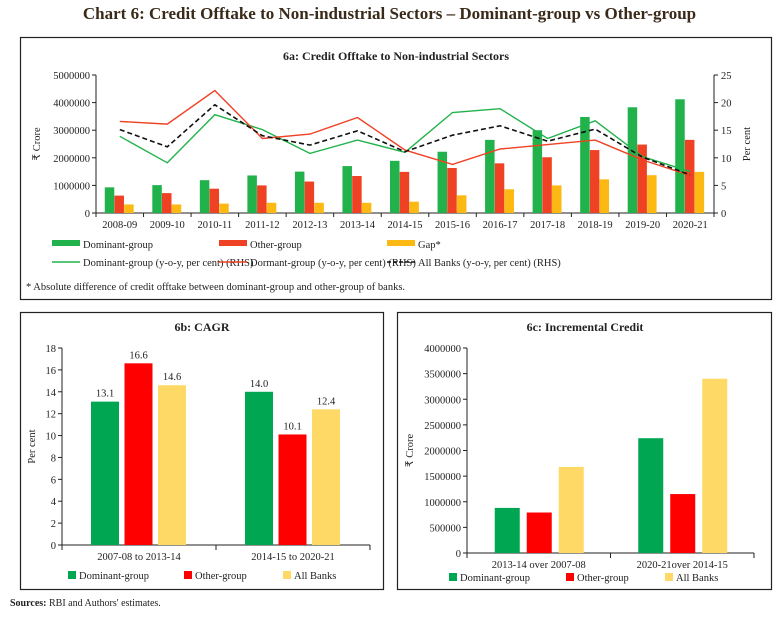  I want to click on y-tick-label: 4, so click(54, 502).